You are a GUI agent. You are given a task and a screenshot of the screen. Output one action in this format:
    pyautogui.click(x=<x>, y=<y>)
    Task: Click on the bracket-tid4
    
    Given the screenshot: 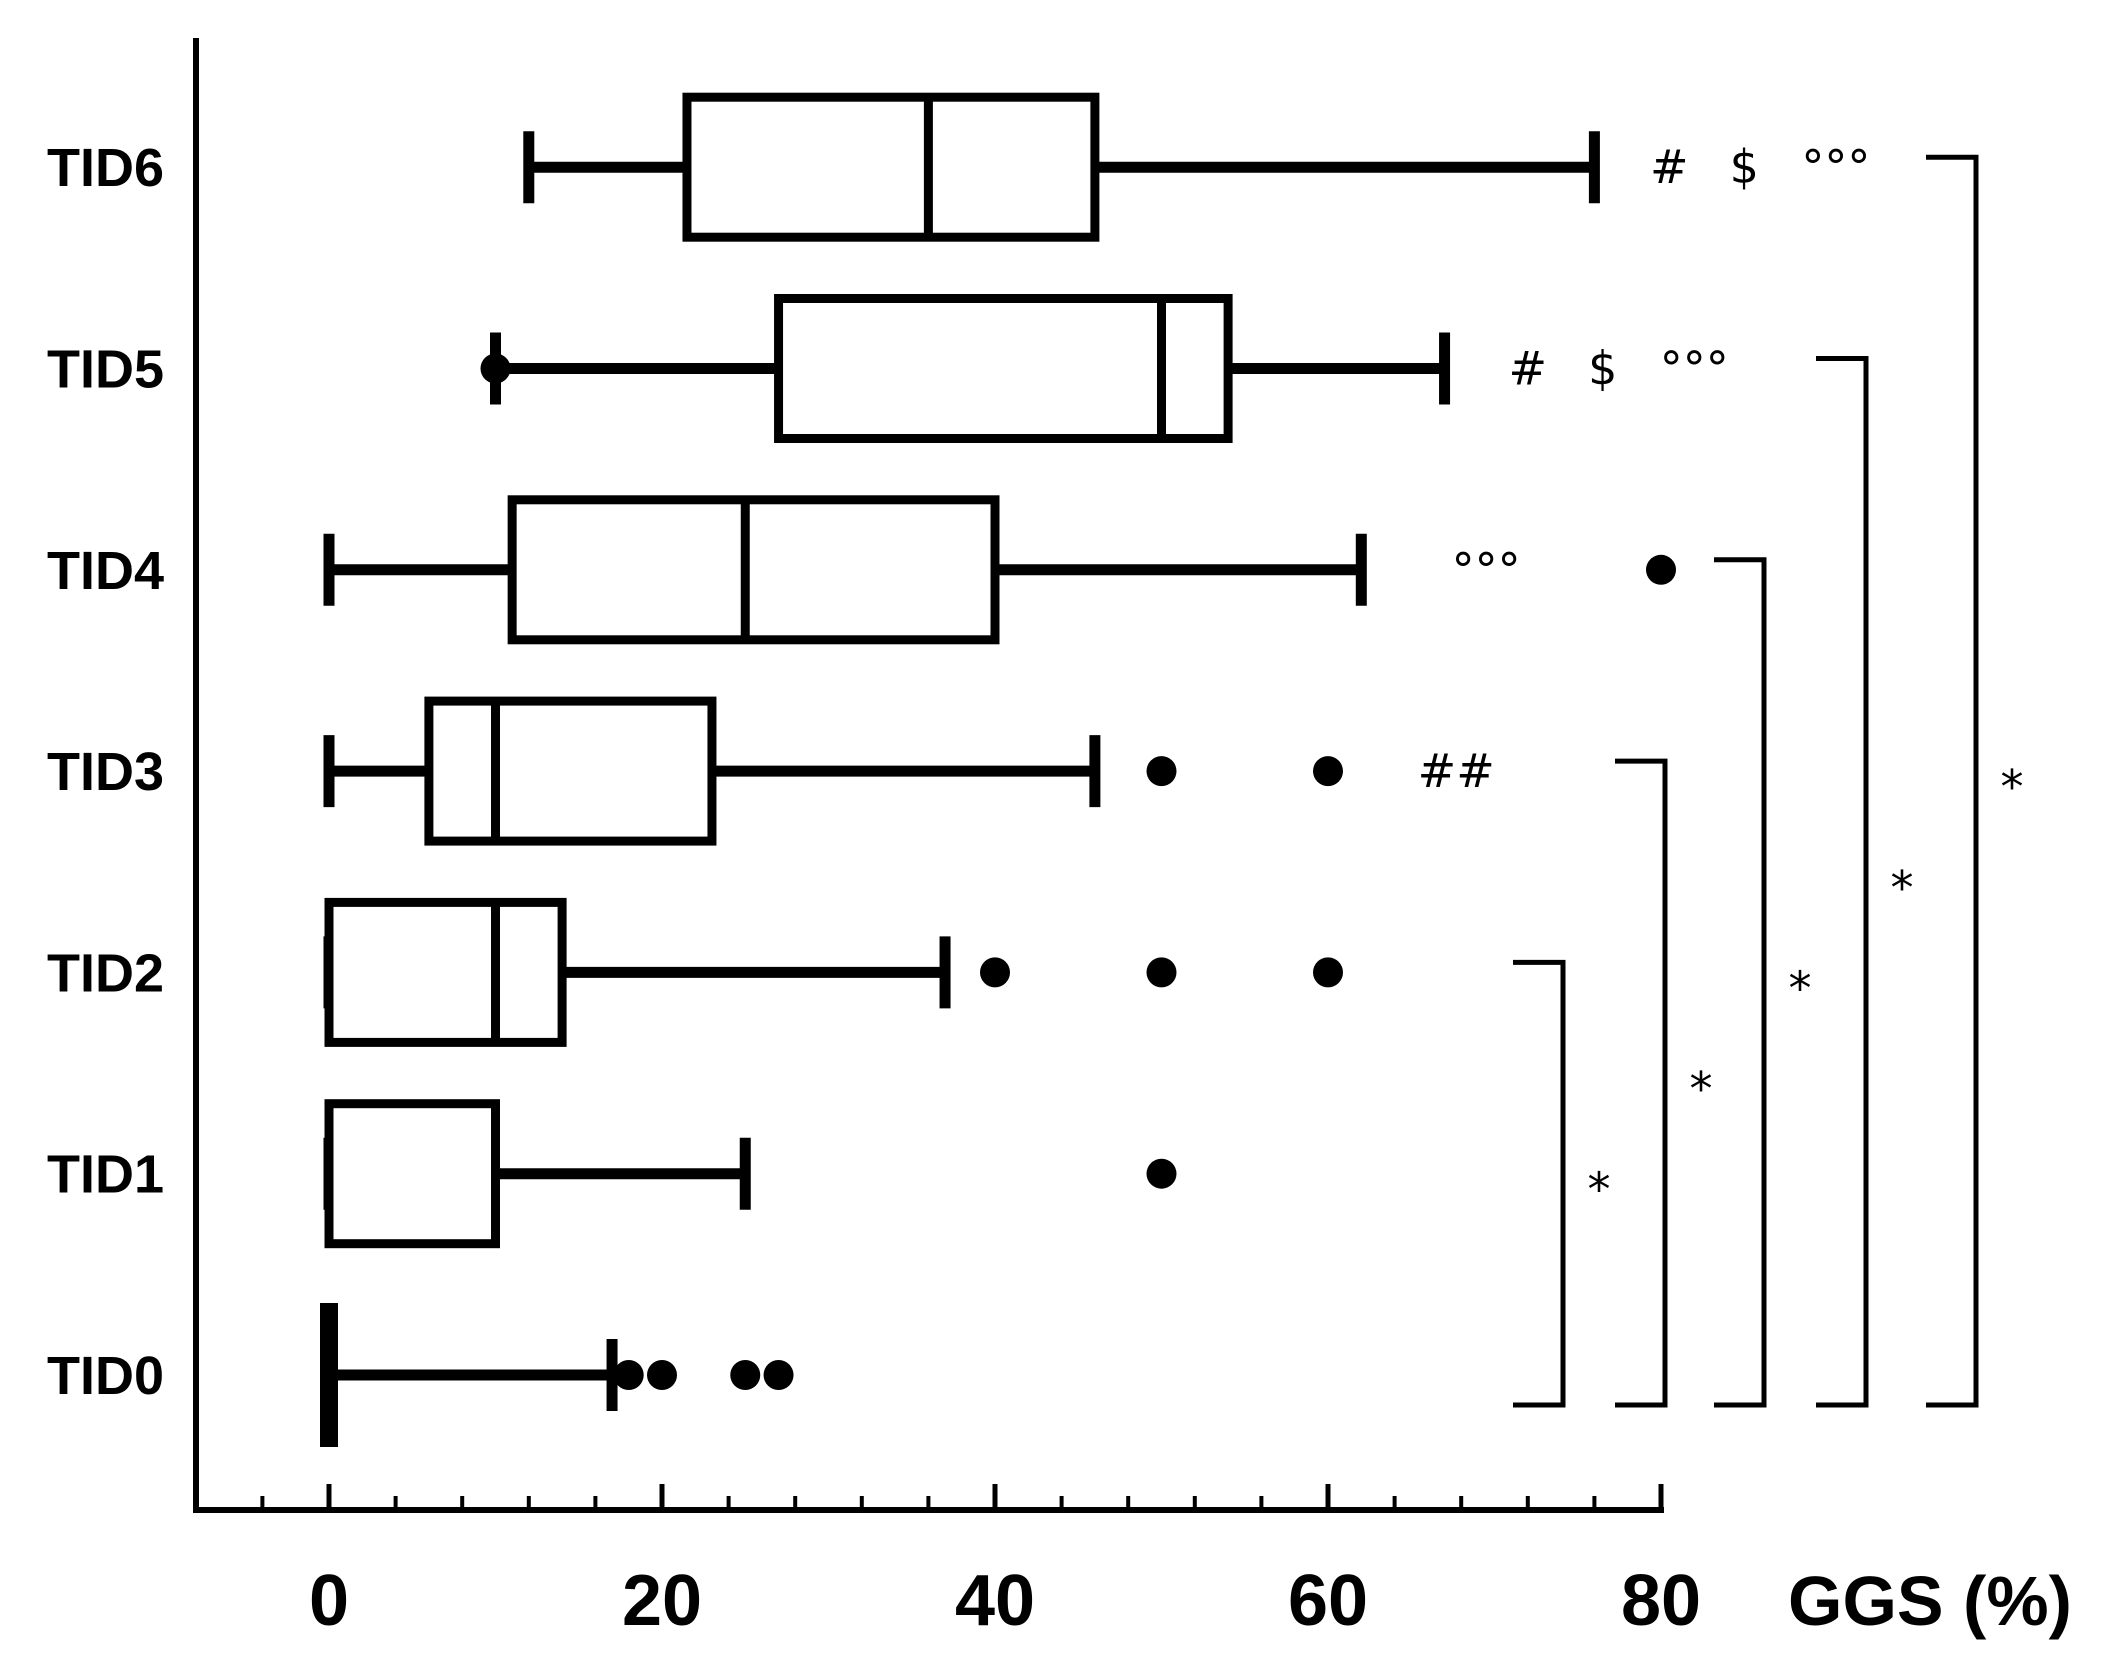 What is the action you would take?
    pyautogui.click(x=1740, y=982)
    